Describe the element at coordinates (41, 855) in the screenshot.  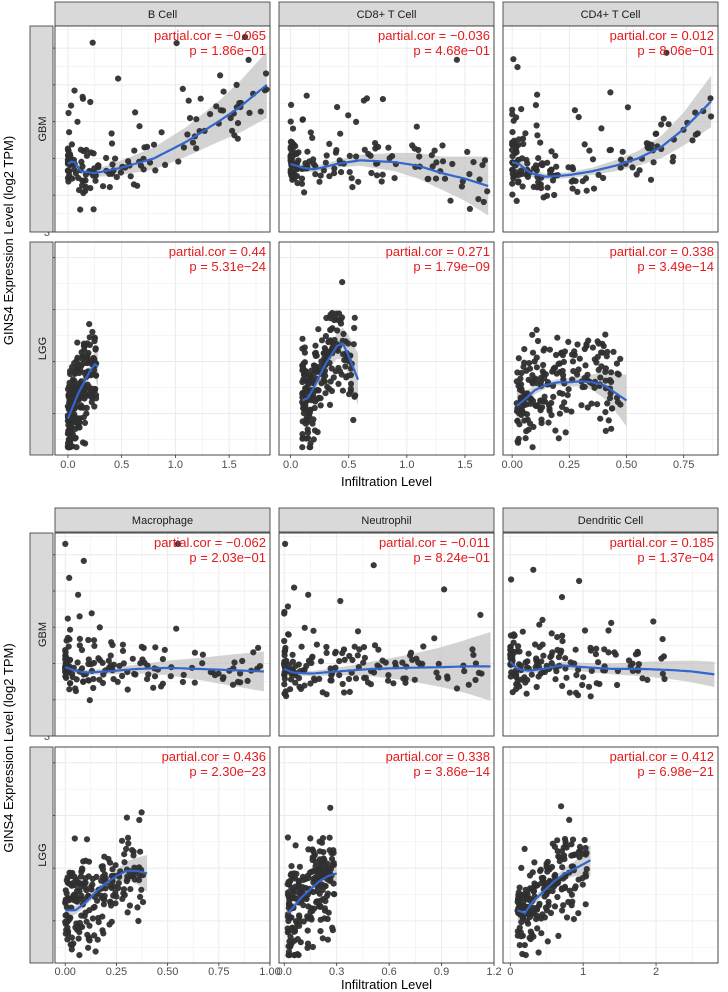
I see `row-strip-box` at that location.